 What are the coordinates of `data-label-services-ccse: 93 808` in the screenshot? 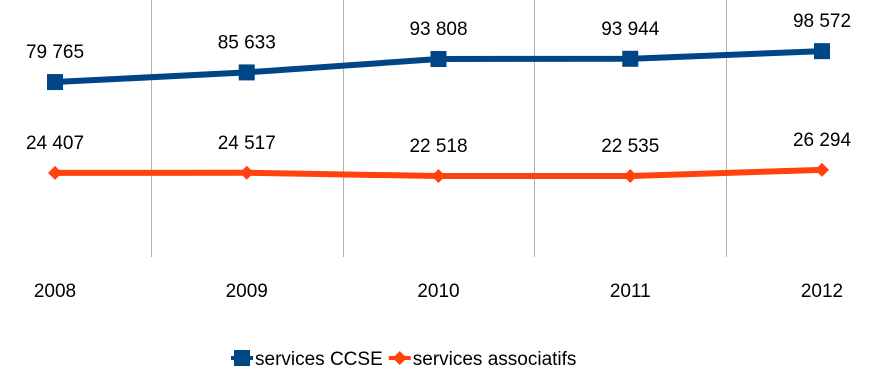 It's located at (438, 29).